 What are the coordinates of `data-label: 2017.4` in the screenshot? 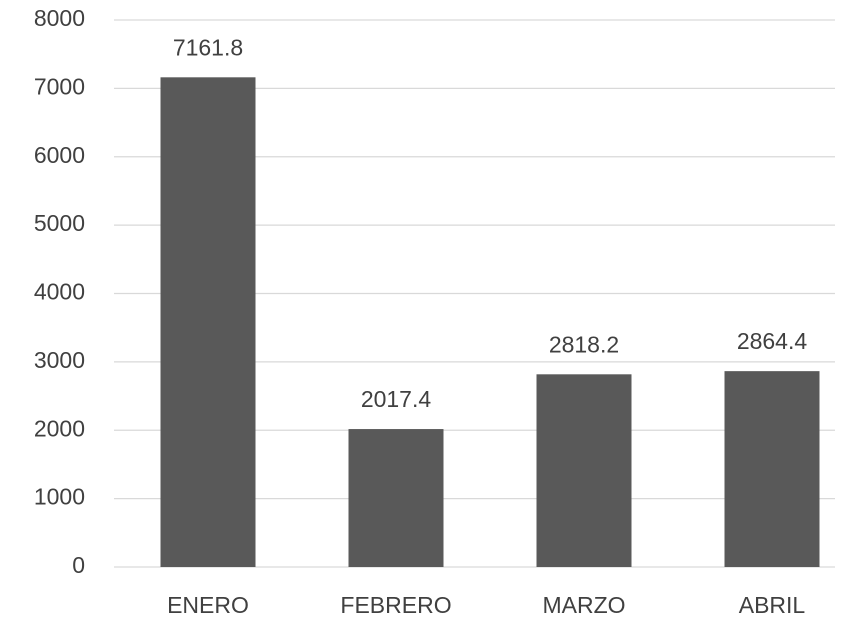 It's located at (396, 399).